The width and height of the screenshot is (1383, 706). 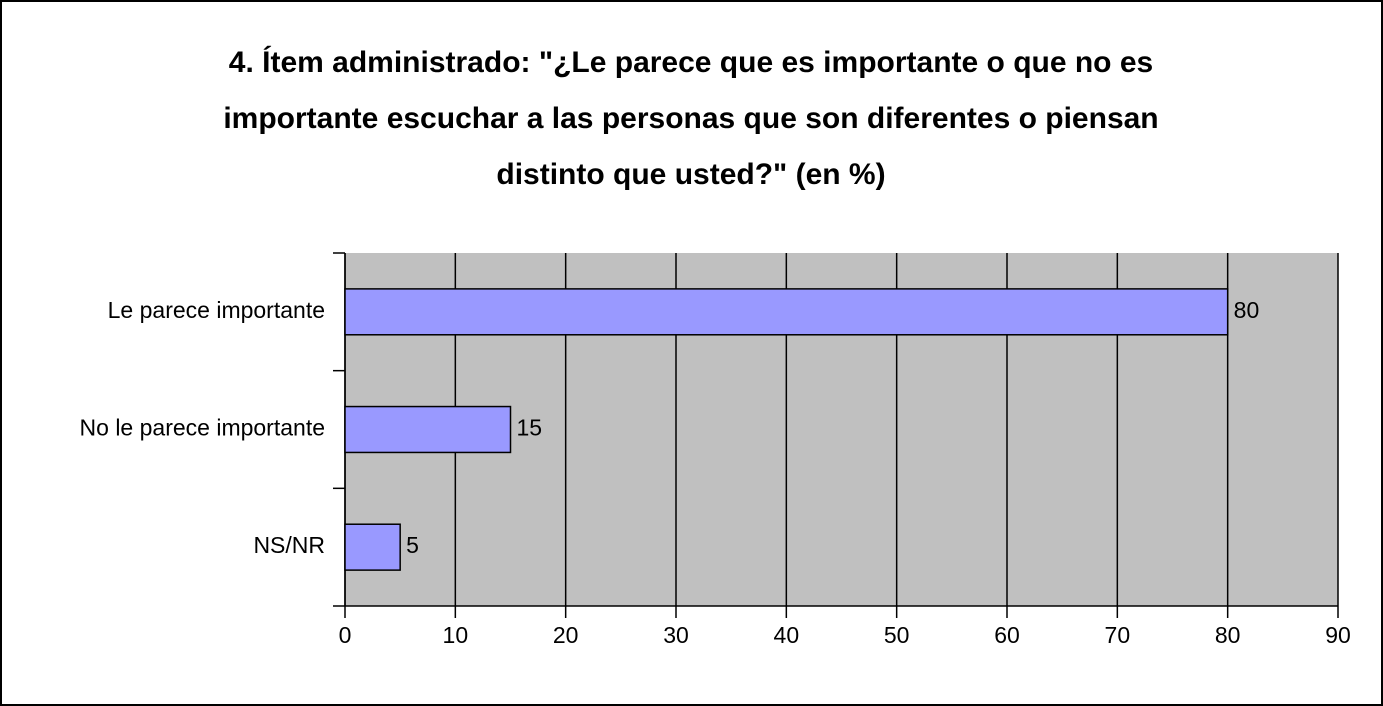 What do you see at coordinates (787, 635) in the screenshot?
I see `x-tick-label: 40` at bounding box center [787, 635].